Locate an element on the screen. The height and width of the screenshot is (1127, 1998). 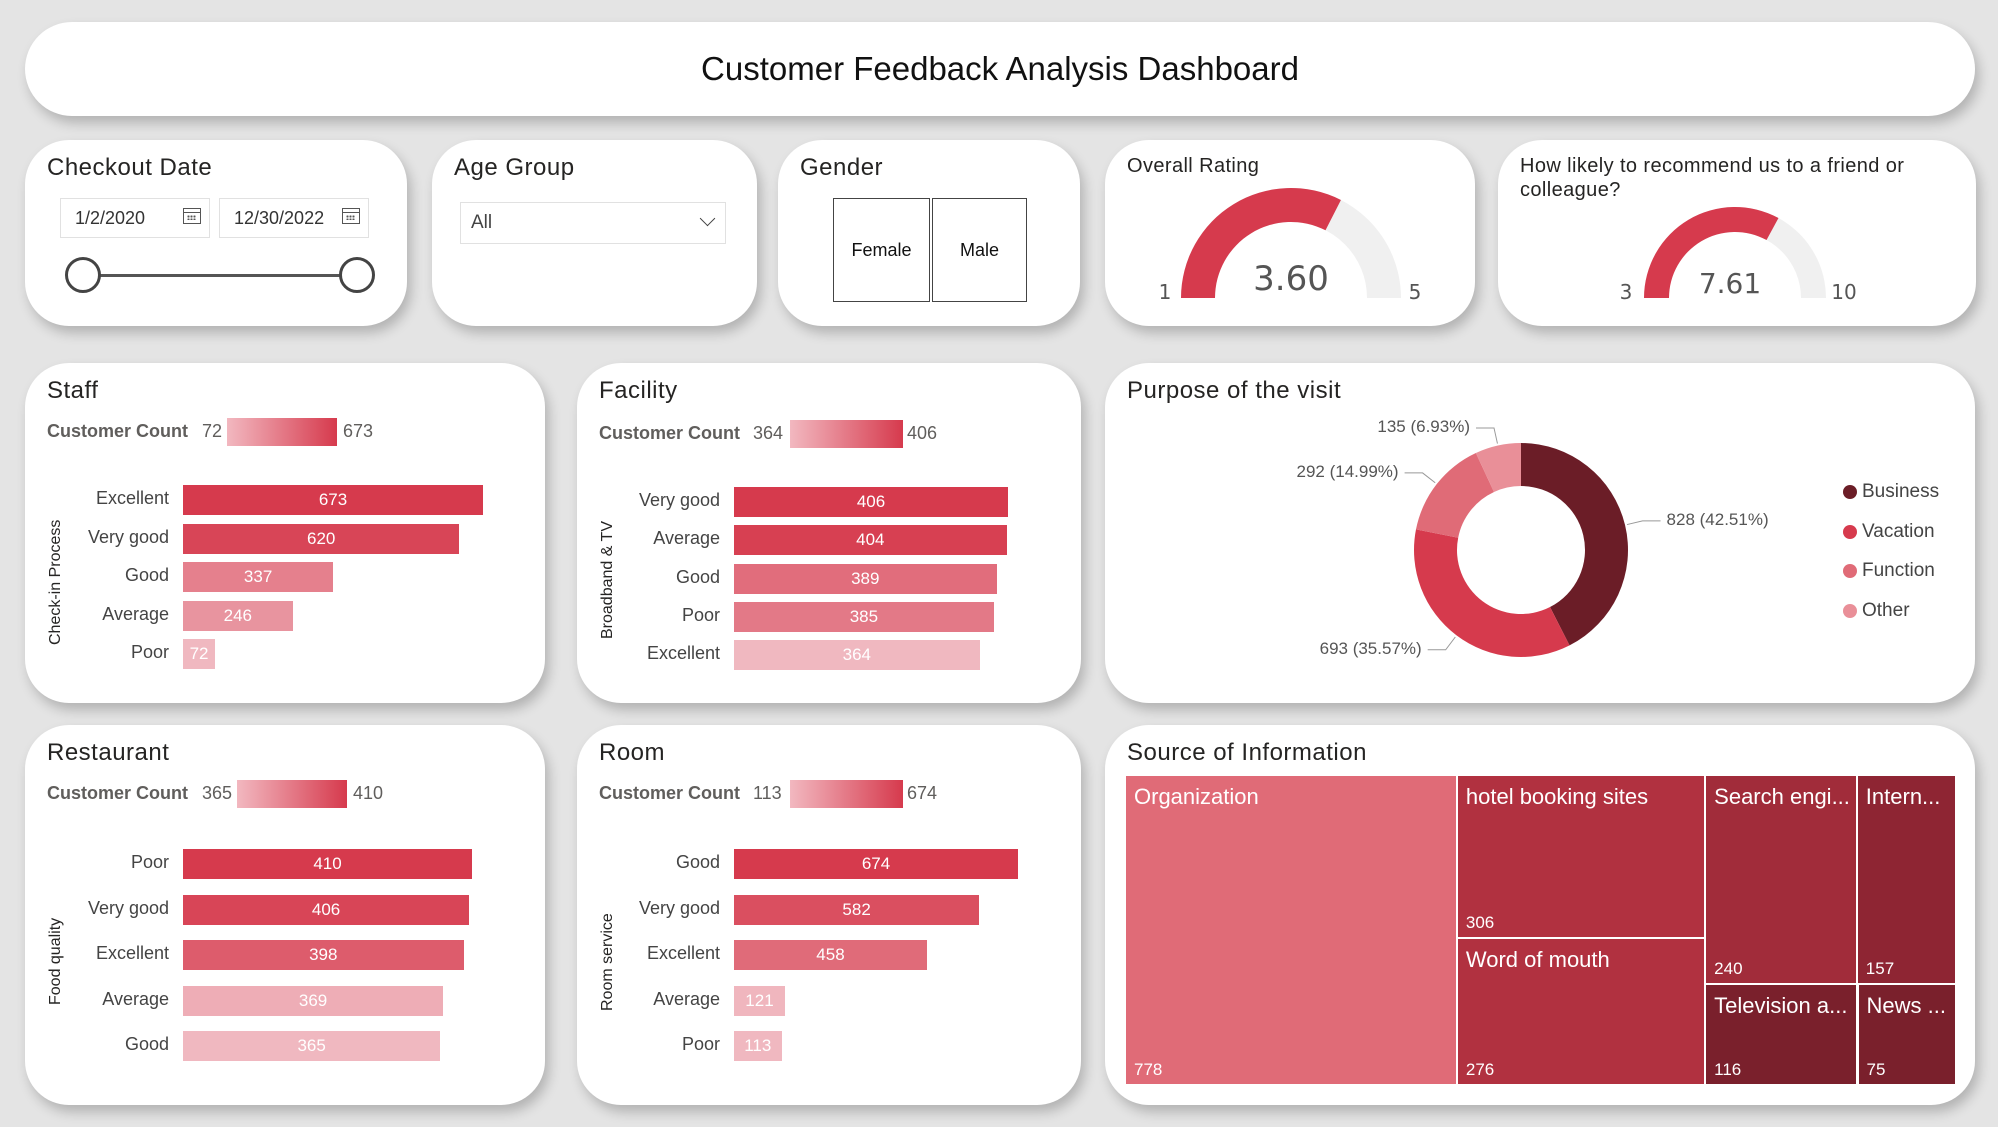
bar-row: Average 246 is located at coordinates (292, 615).